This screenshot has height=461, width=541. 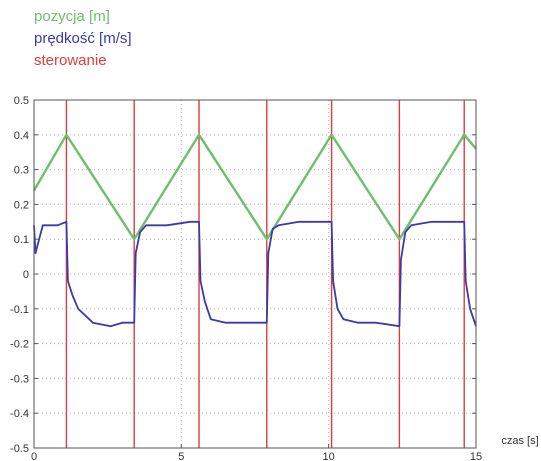 What do you see at coordinates (519, 441) in the screenshot?
I see `x-axis-label: czas [s]` at bounding box center [519, 441].